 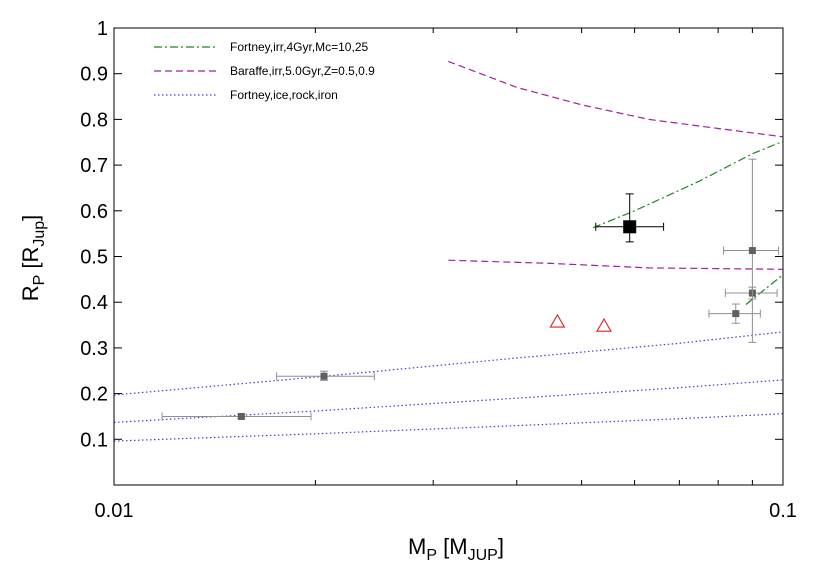 What do you see at coordinates (483, 555) in the screenshot?
I see `x-axis-title-bracket-sub: JUP` at bounding box center [483, 555].